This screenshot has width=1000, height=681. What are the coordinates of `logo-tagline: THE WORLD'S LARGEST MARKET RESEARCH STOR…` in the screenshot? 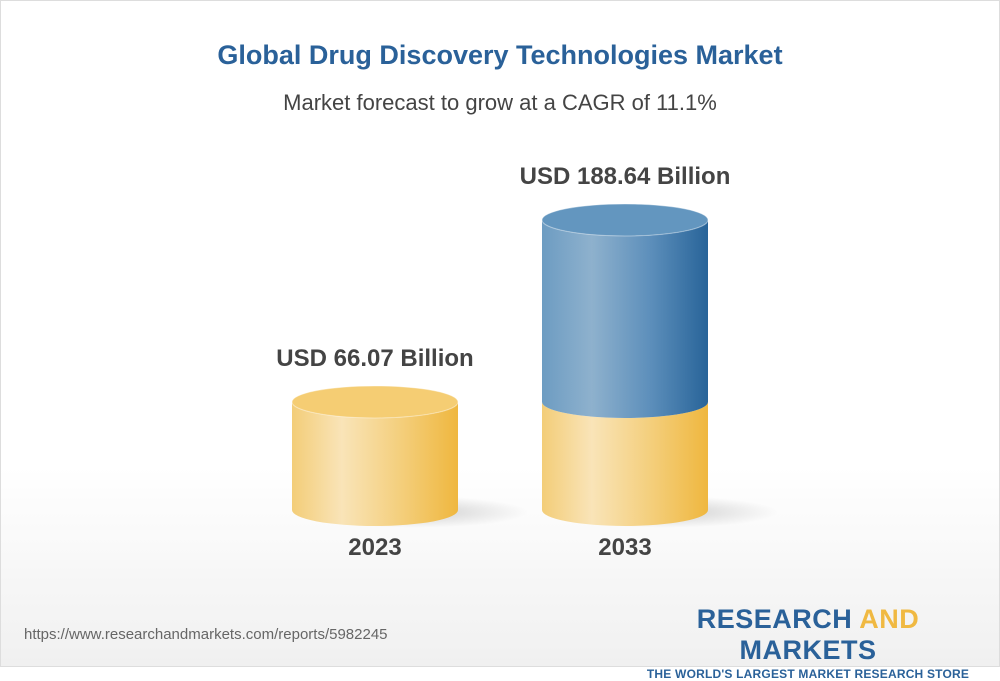 It's located at (808, 674).